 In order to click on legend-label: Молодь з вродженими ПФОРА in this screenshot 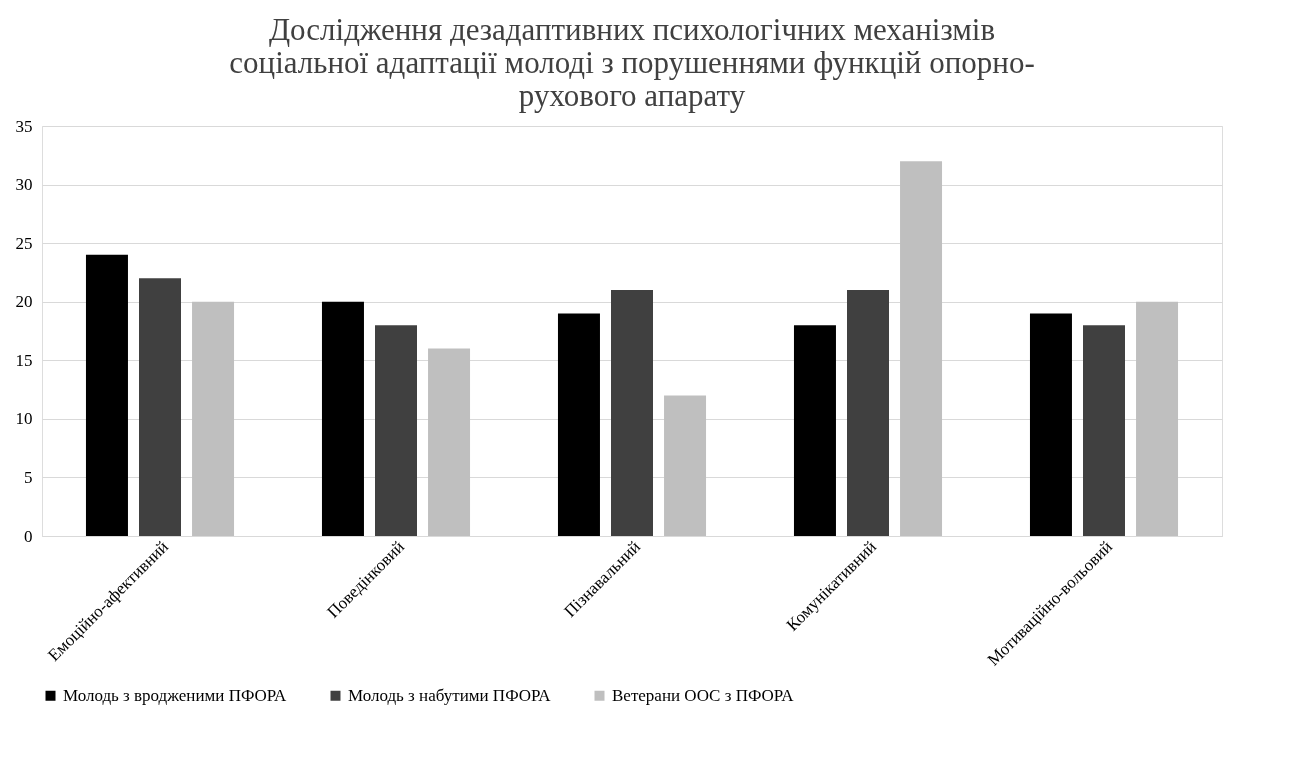, I will do `click(175, 695)`.